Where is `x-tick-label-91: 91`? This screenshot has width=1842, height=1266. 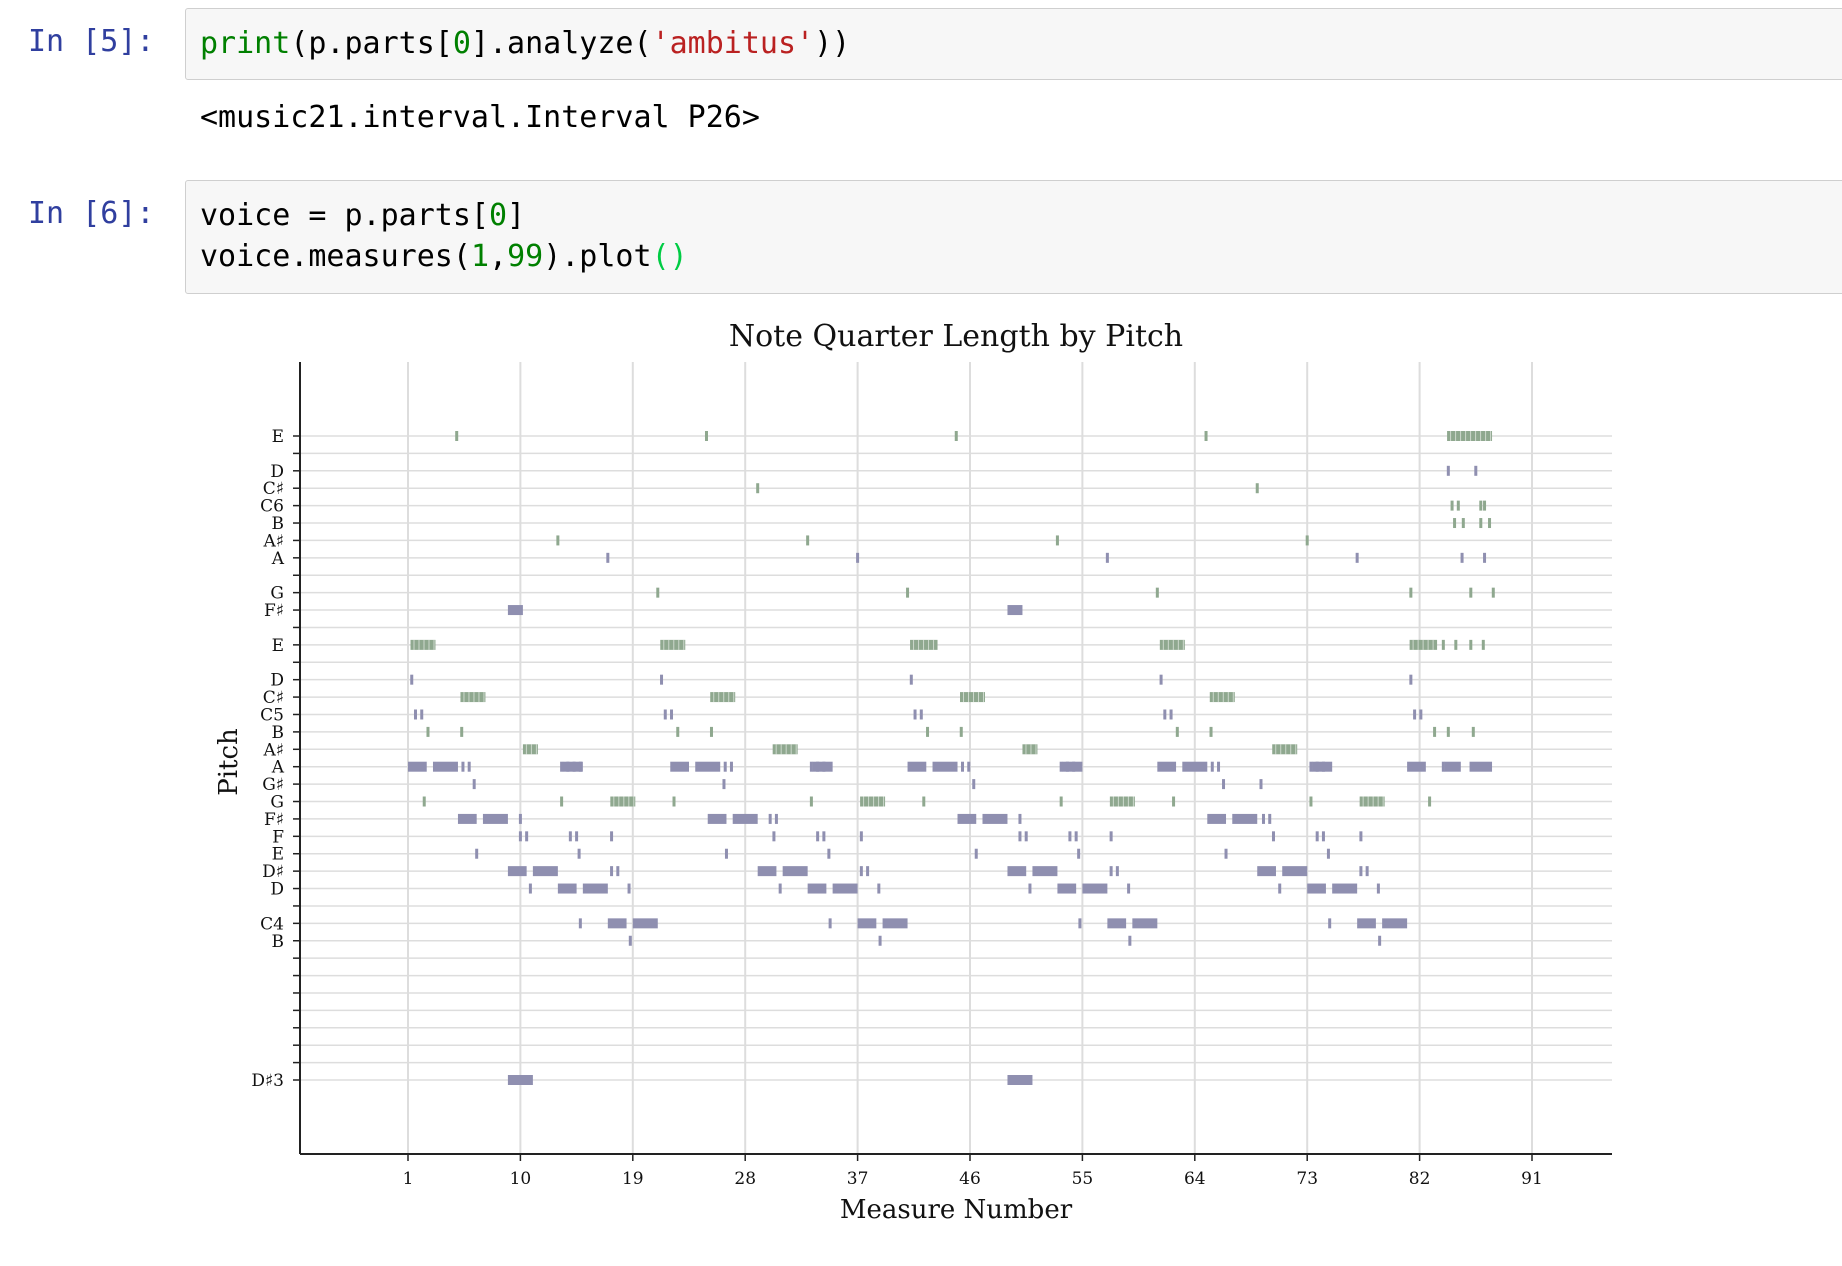
x-tick-label-91: 91 is located at coordinates (1532, 1179).